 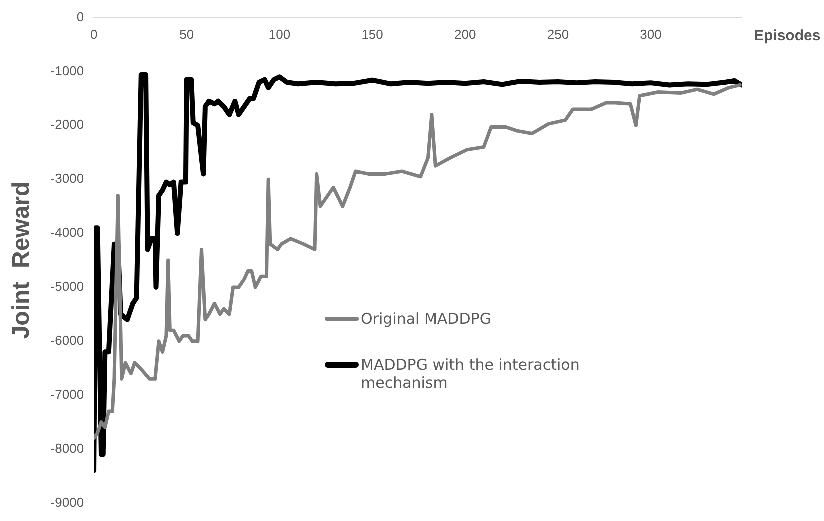 What do you see at coordinates (558, 34) in the screenshot?
I see `x-tick-label: 250` at bounding box center [558, 34].